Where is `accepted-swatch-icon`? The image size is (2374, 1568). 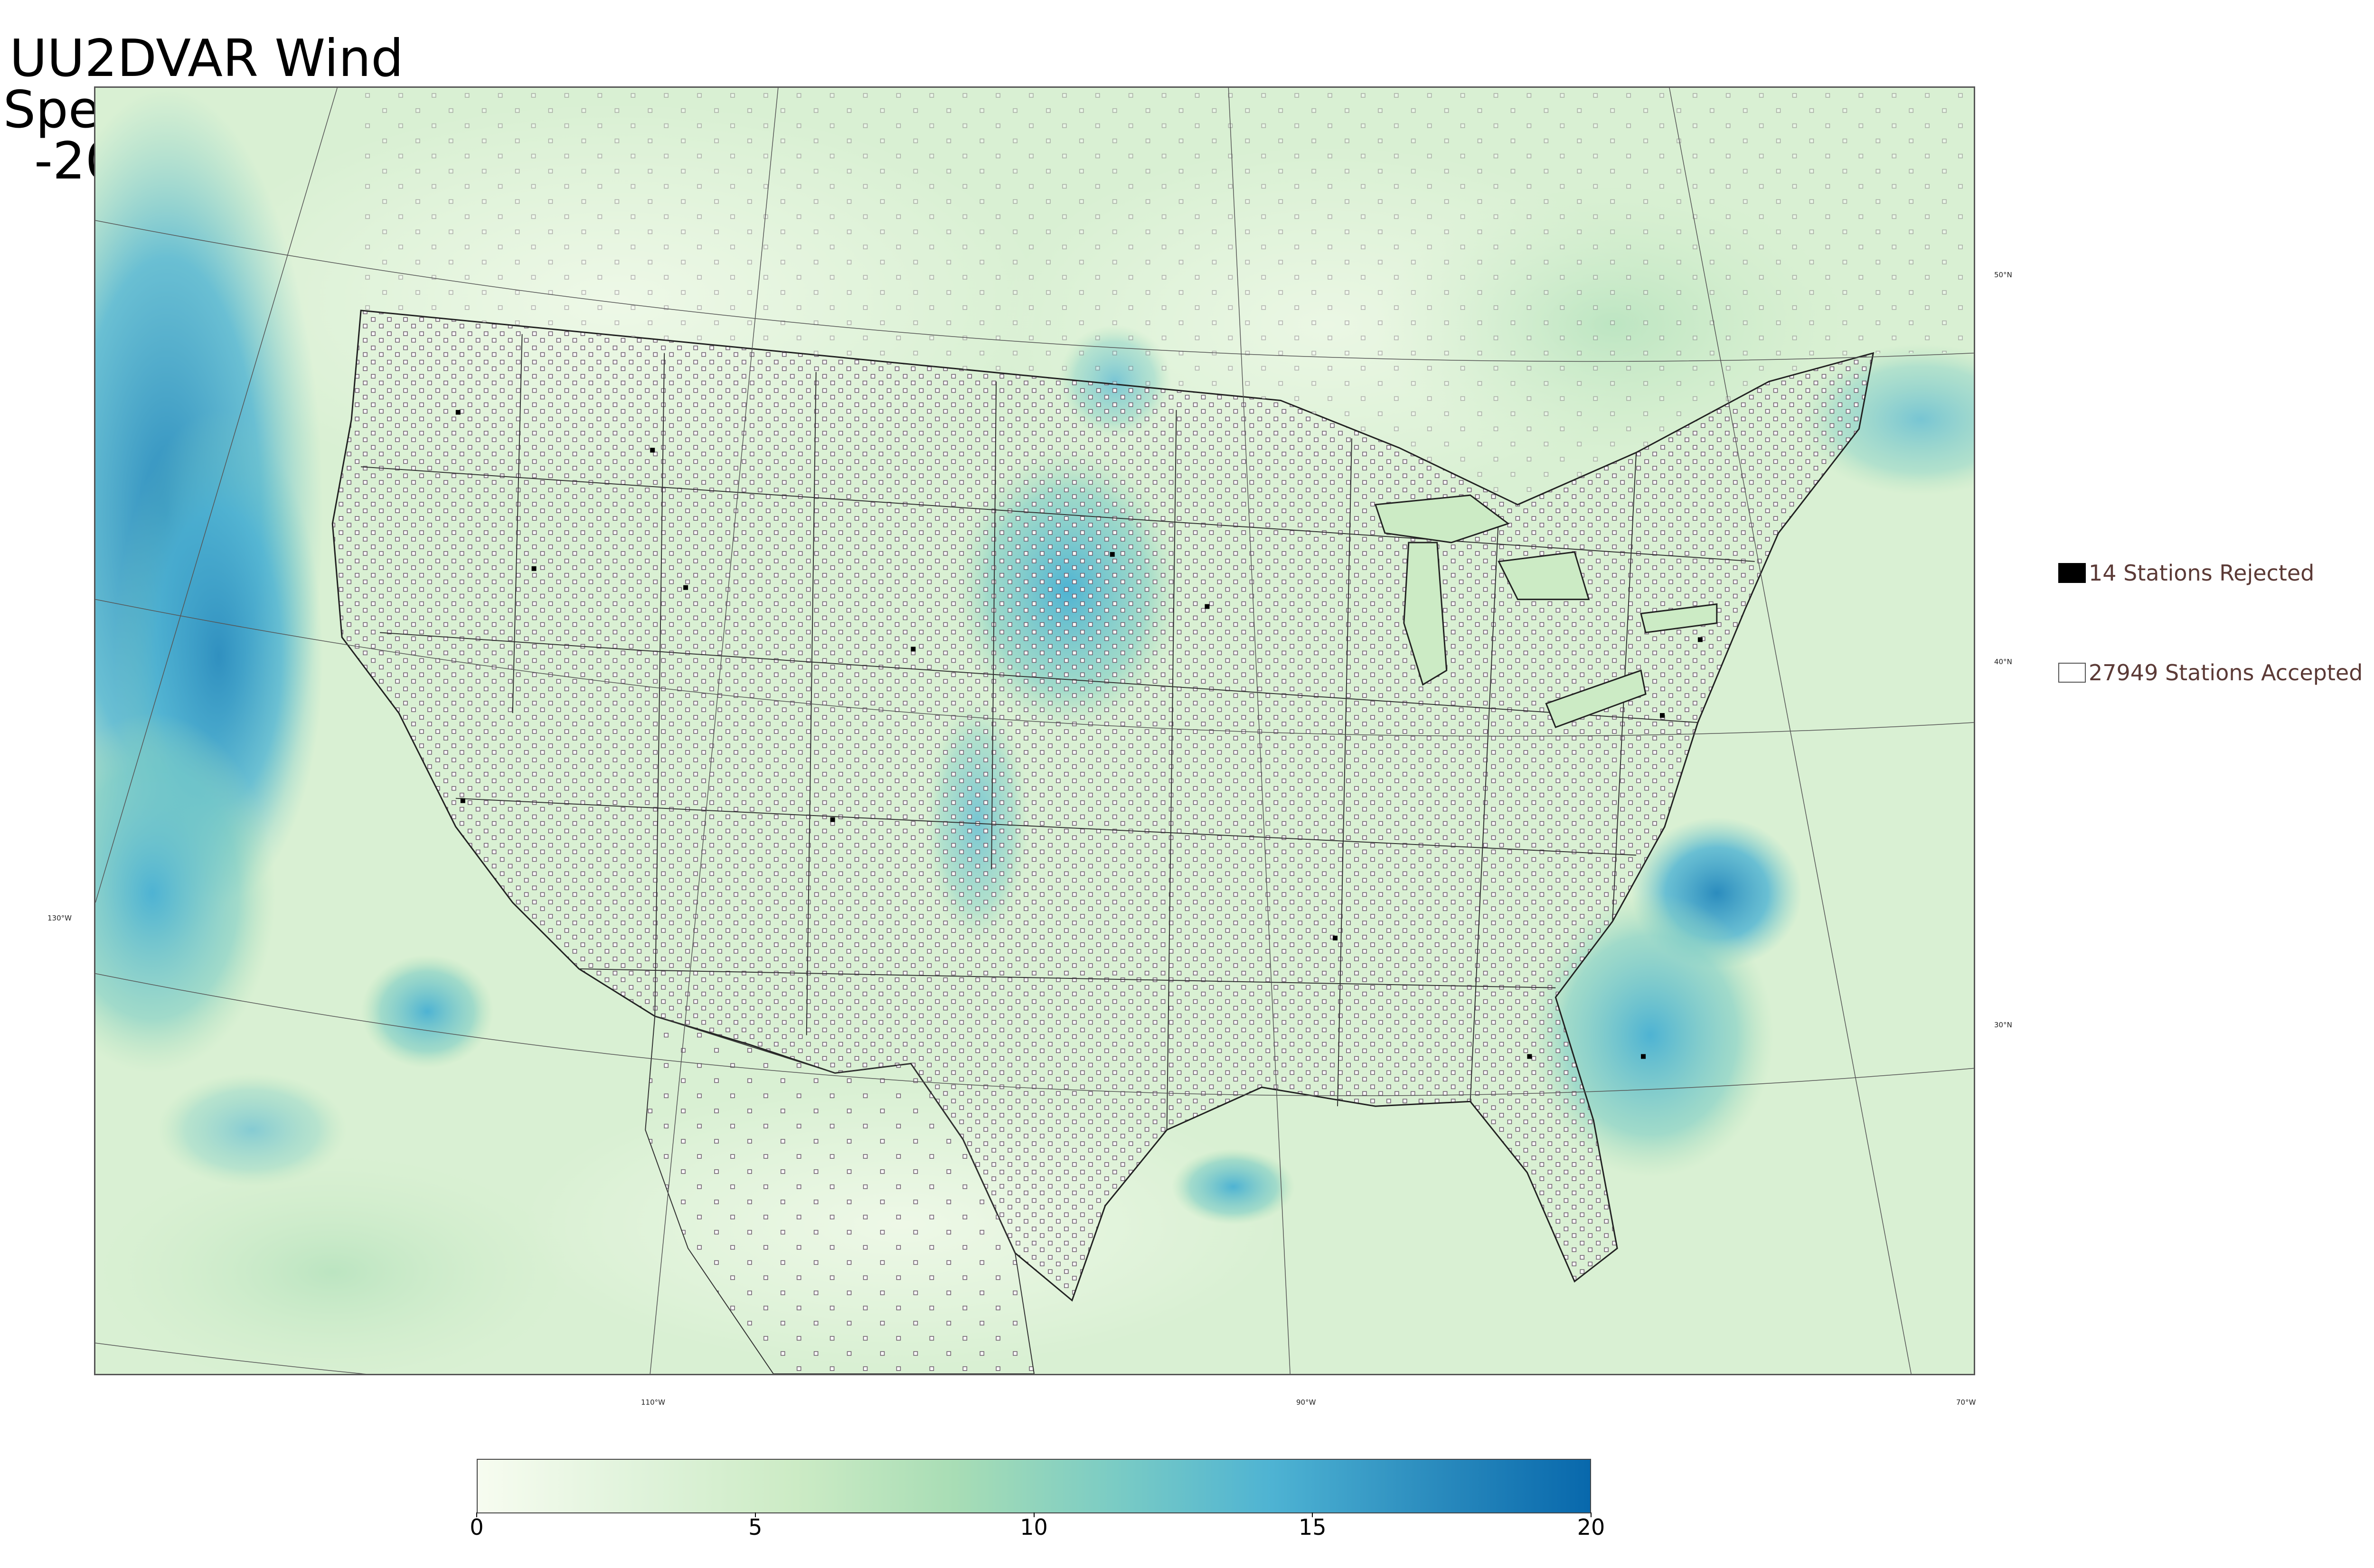
accepted-swatch-icon is located at coordinates (2072, 673).